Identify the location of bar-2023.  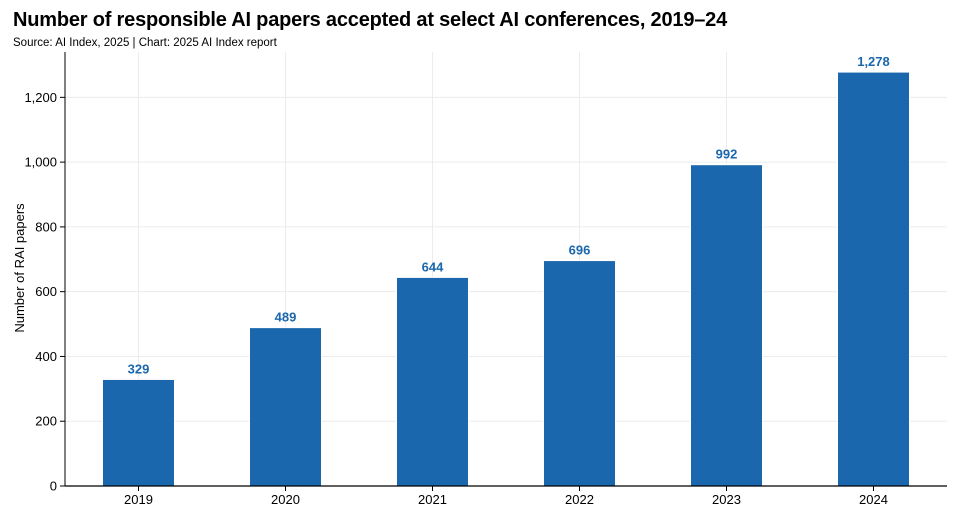
(726, 325).